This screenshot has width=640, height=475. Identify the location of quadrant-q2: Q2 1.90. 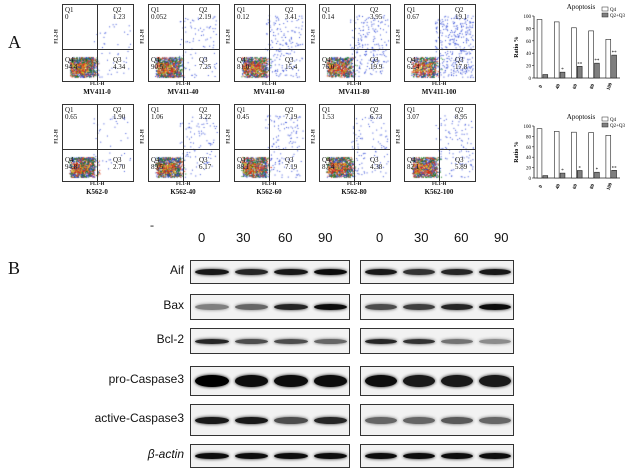
(119, 114).